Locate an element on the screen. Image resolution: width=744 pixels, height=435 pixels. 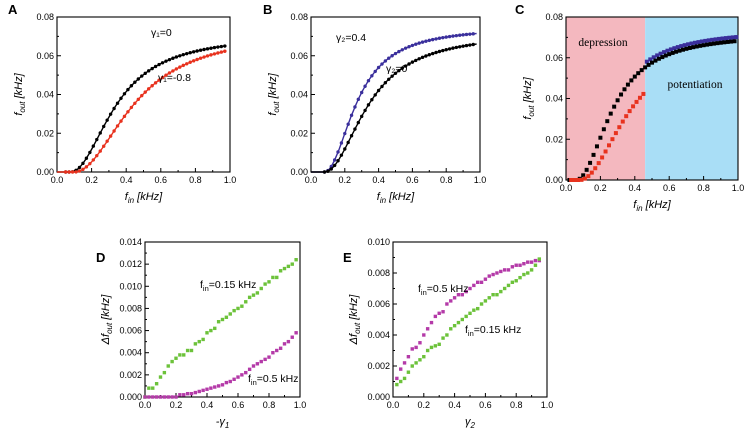
y-axis-label: Δfout [kHz] is located at coordinates (355, 320).